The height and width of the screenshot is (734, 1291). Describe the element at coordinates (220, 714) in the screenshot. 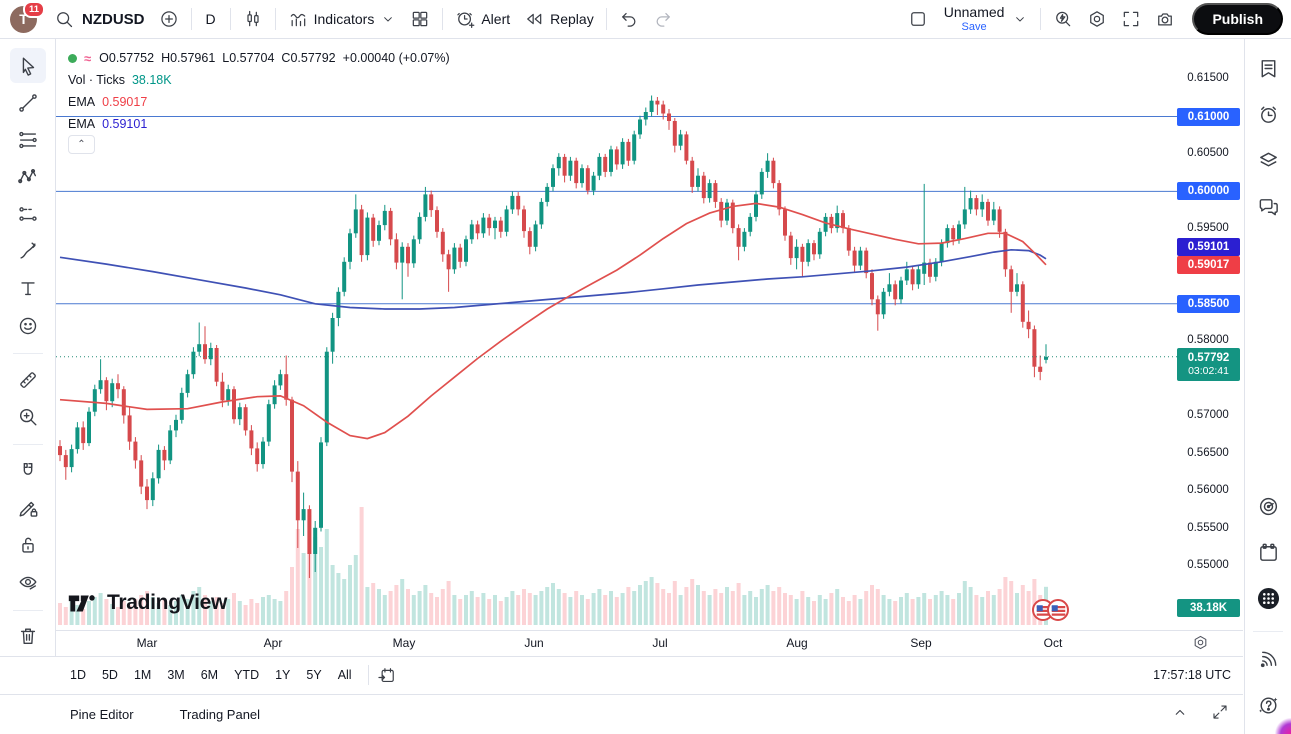

I see `trading-panel-tab: Trading Panel` at that location.